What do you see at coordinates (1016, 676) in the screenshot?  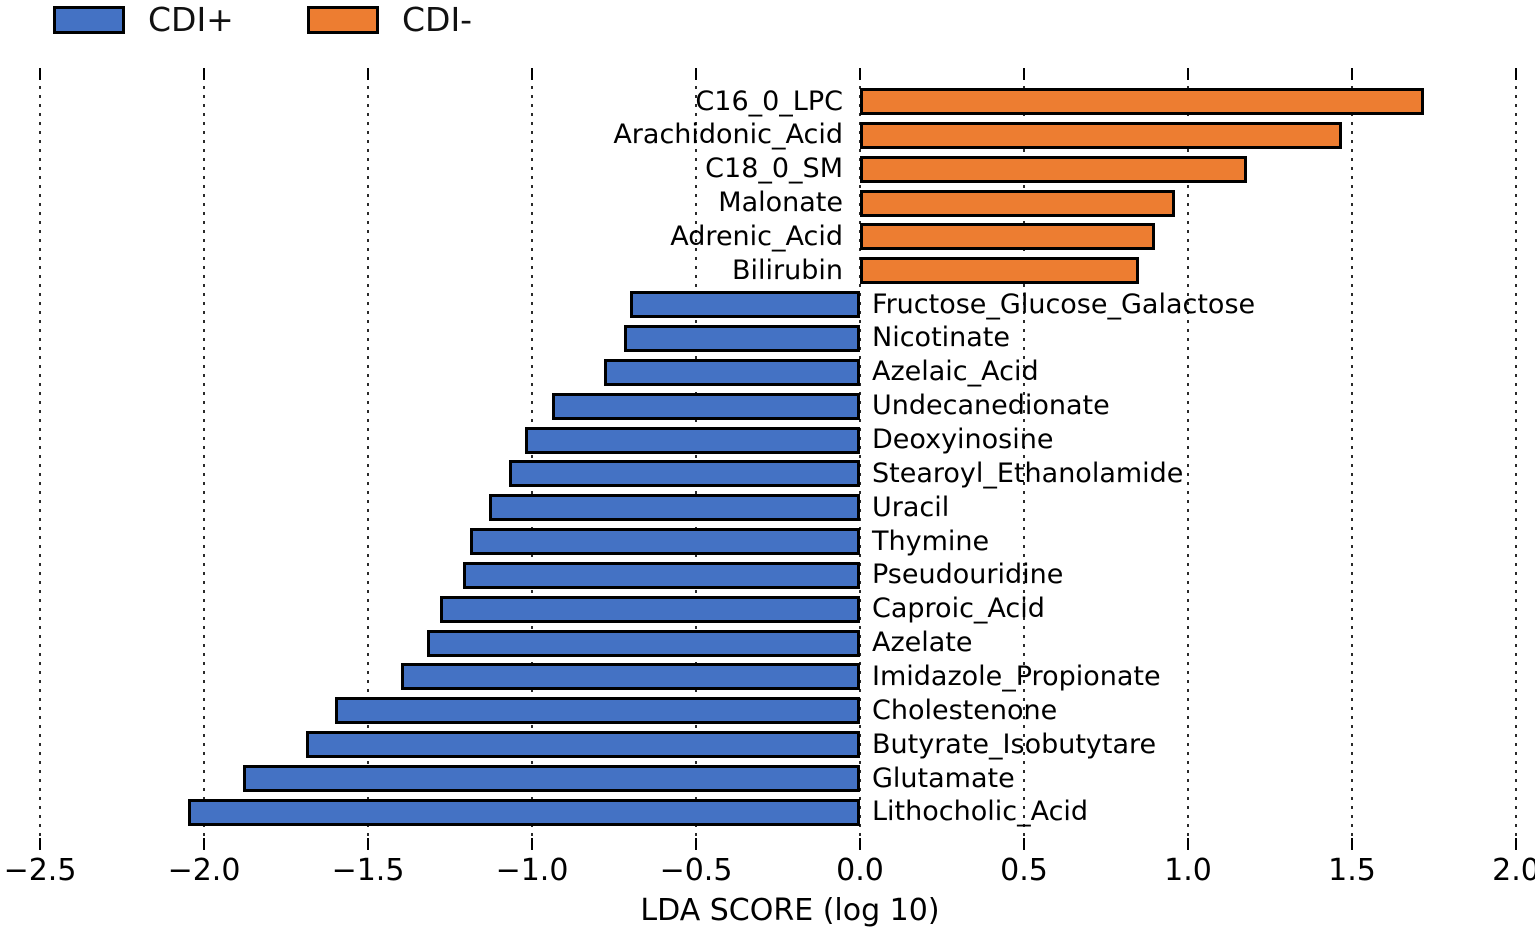 I see `bar-label: Imidazole_Propionate` at bounding box center [1016, 676].